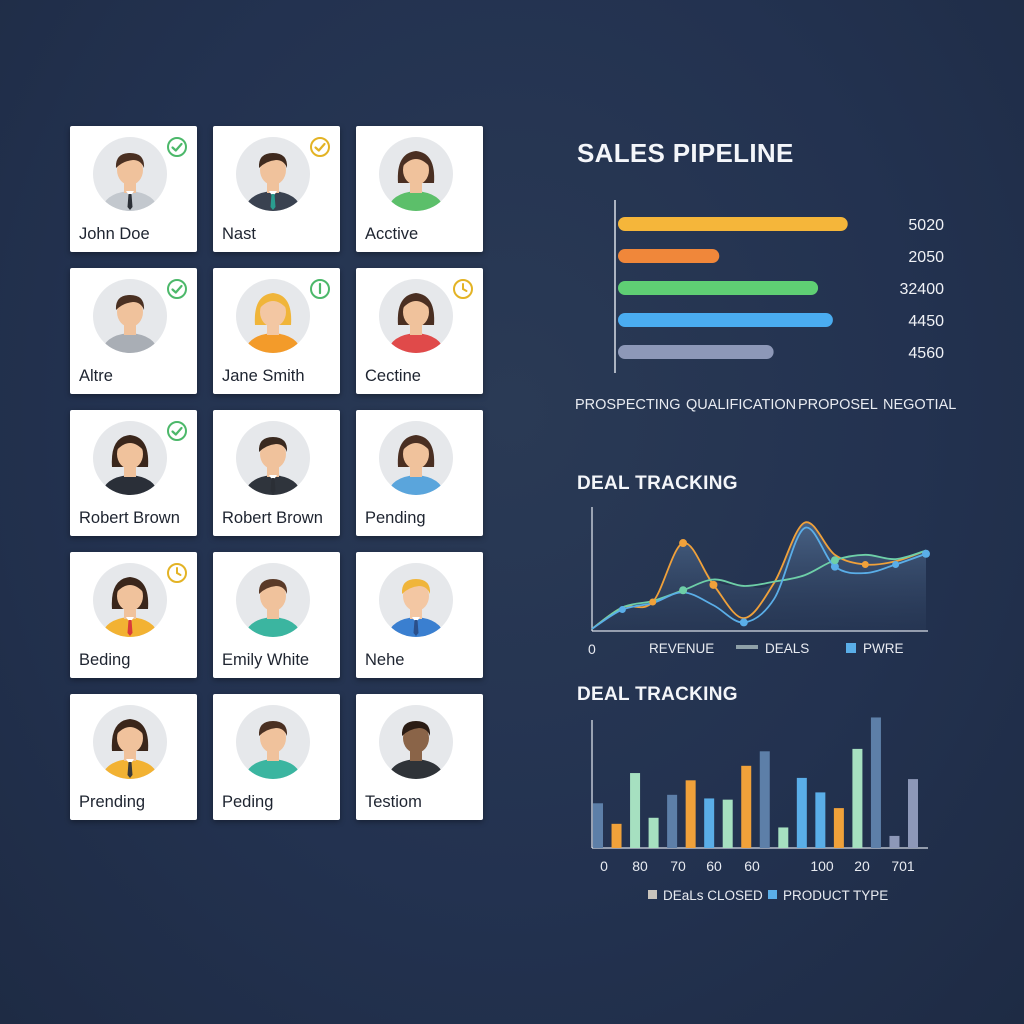 The image size is (1024, 1024). What do you see at coordinates (787, 648) in the screenshot?
I see `line-legend-label: DEALS` at bounding box center [787, 648].